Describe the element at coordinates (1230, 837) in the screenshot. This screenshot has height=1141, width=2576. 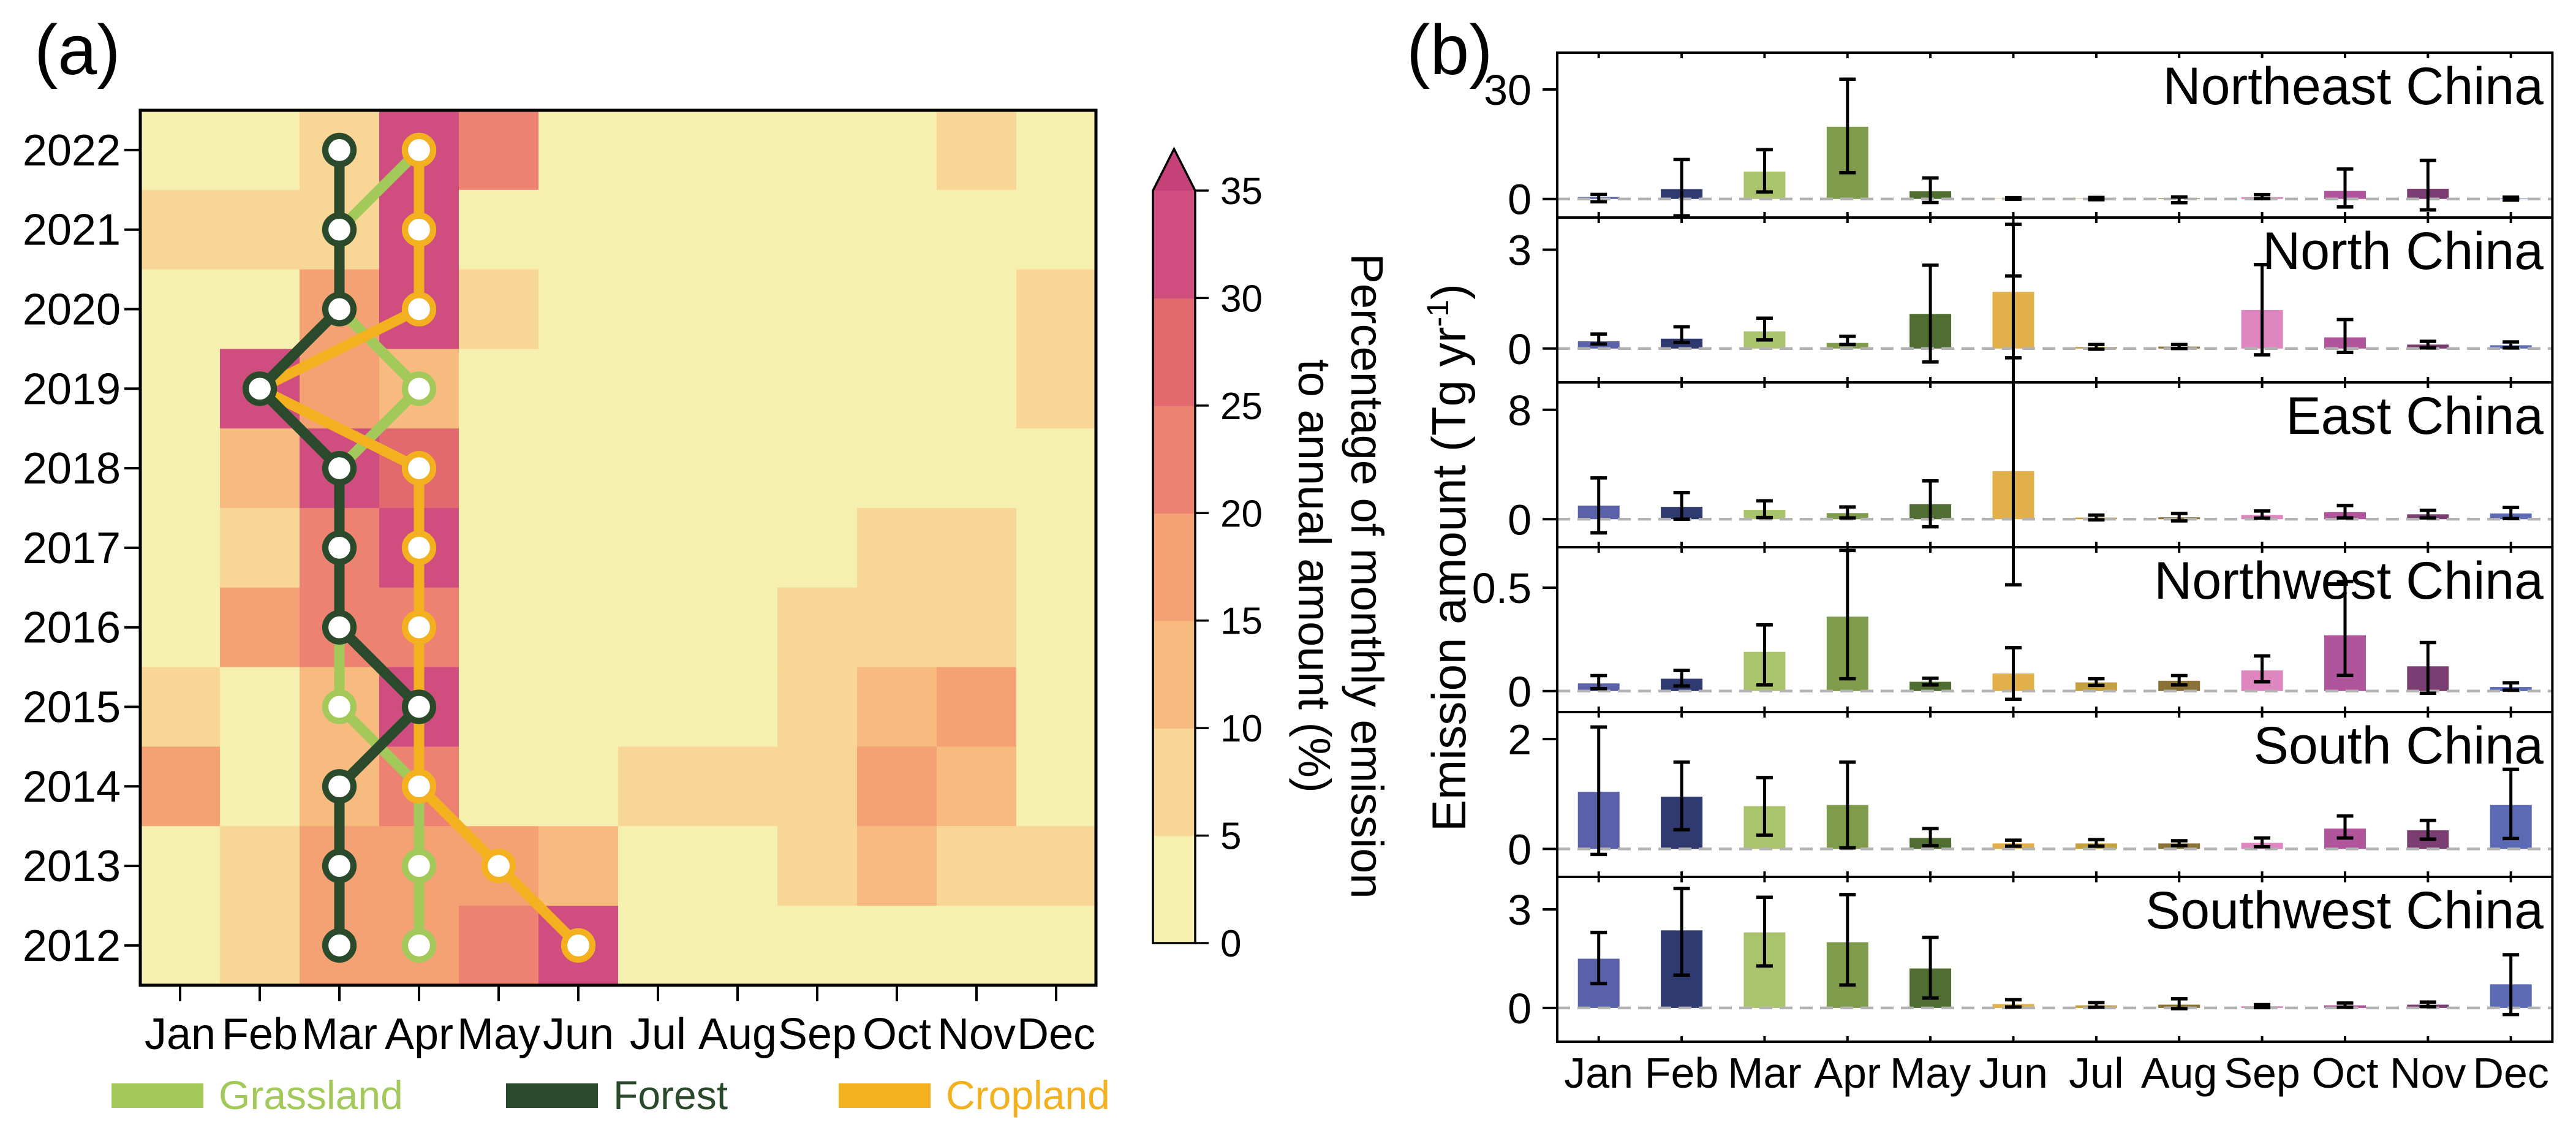
I see `svg-text: 5` at that location.